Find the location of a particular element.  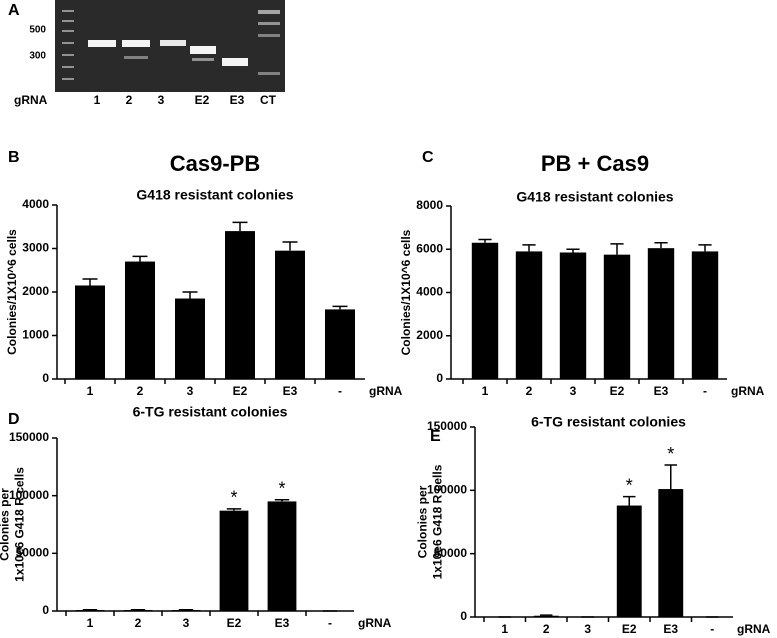

gel-bands is located at coordinates (171, 45).